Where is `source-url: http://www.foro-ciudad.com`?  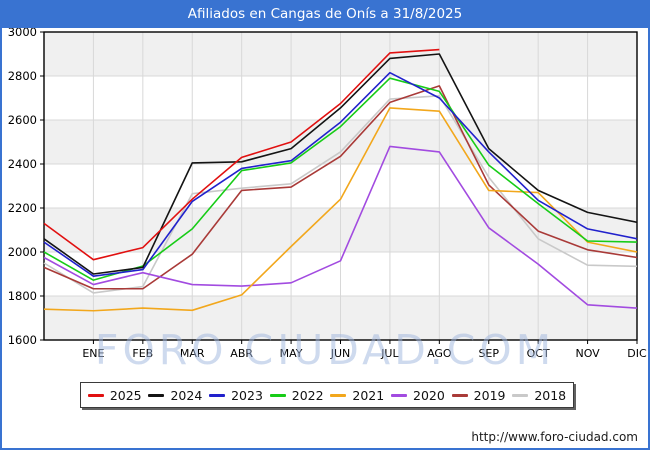
source-url: http://www.foro-ciudad.com is located at coordinates (554, 437).